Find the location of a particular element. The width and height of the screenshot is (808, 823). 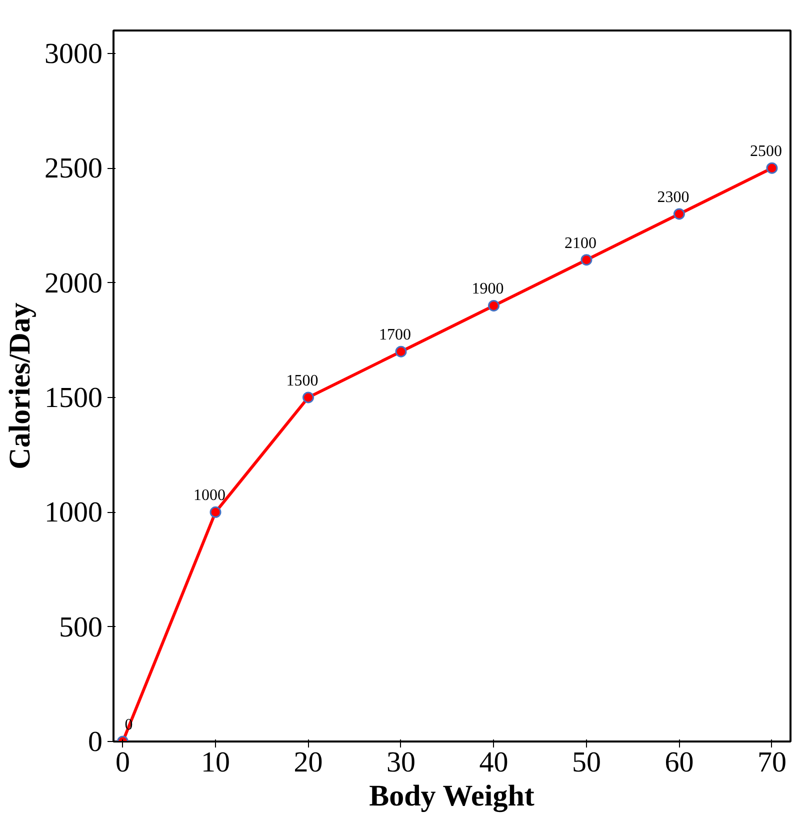

data-label: 2500 is located at coordinates (766, 151).